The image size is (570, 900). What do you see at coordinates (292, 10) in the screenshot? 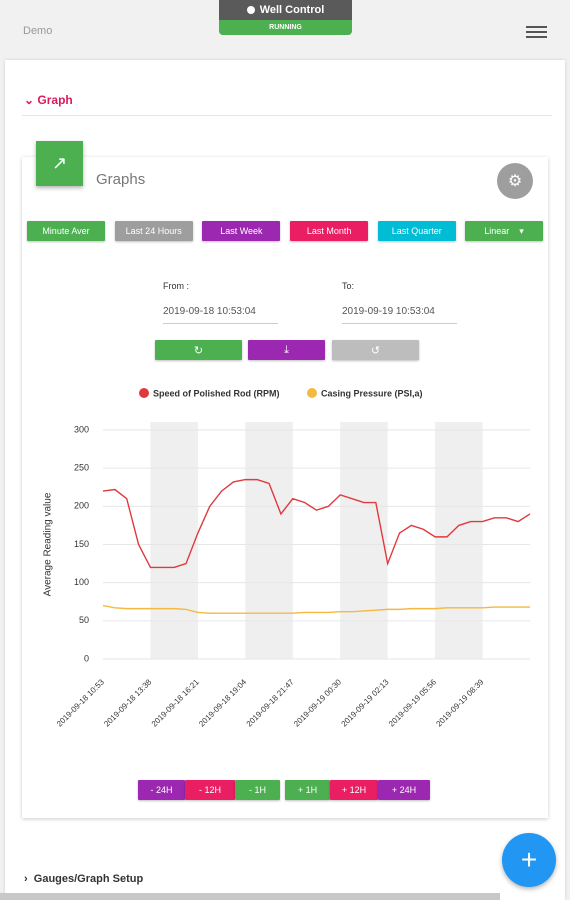
I see `tab-title: Well Control` at bounding box center [292, 10].